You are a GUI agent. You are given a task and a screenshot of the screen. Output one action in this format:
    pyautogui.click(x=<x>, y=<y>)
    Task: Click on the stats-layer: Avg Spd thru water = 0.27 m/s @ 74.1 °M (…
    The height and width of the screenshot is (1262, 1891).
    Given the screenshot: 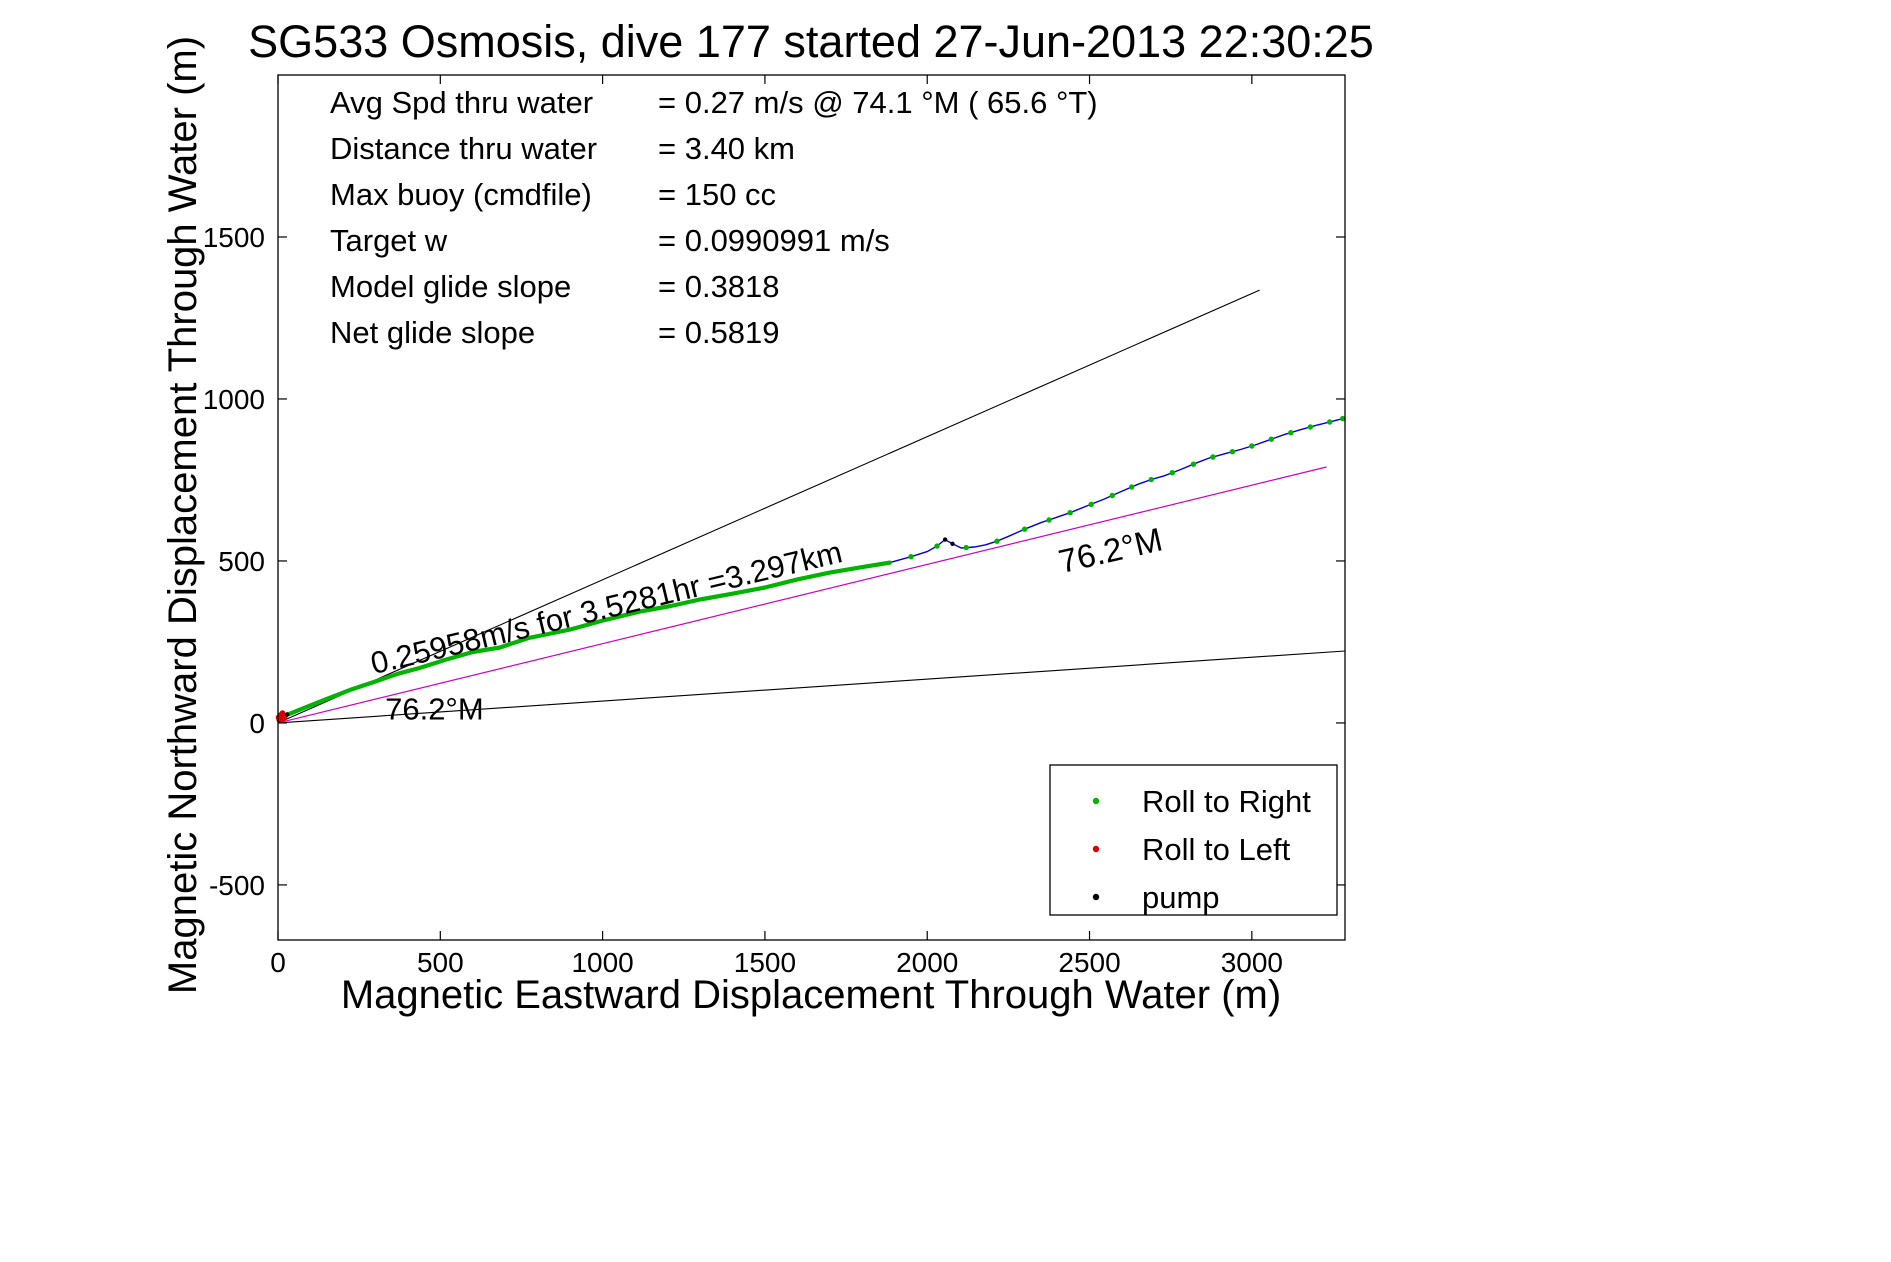 What is the action you would take?
    pyautogui.click(x=714, y=217)
    